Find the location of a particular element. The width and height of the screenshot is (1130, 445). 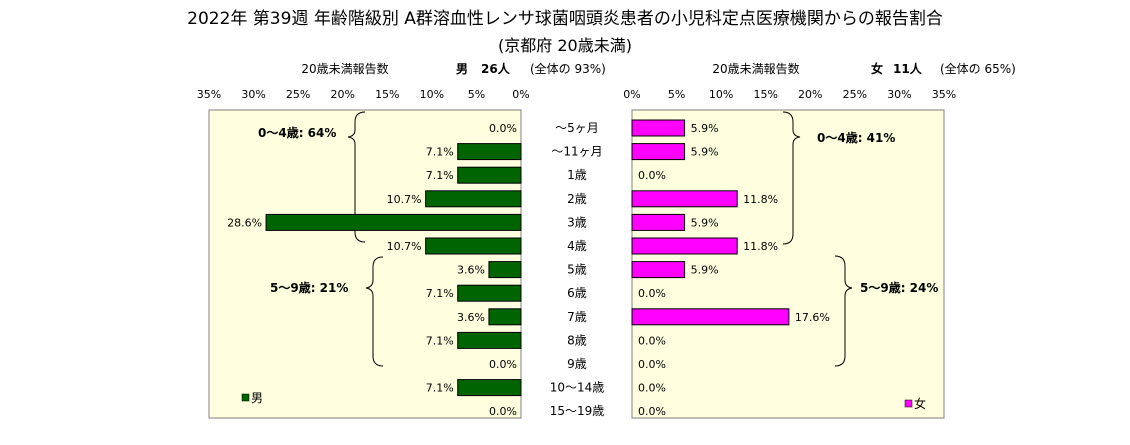

male-x-tick-label: 25% is located at coordinates (298, 94).